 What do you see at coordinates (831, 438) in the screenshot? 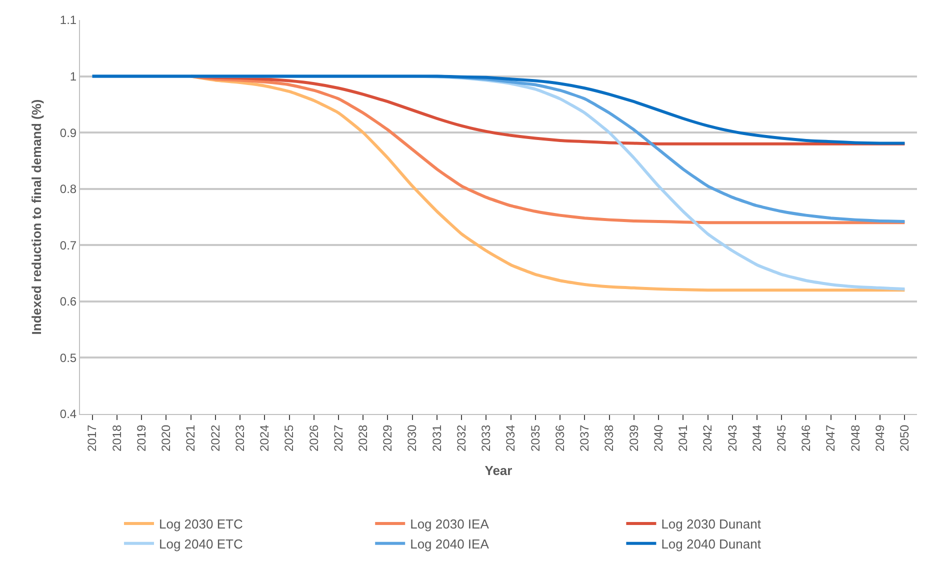
I see `x-tick-label: 2047` at bounding box center [831, 438].